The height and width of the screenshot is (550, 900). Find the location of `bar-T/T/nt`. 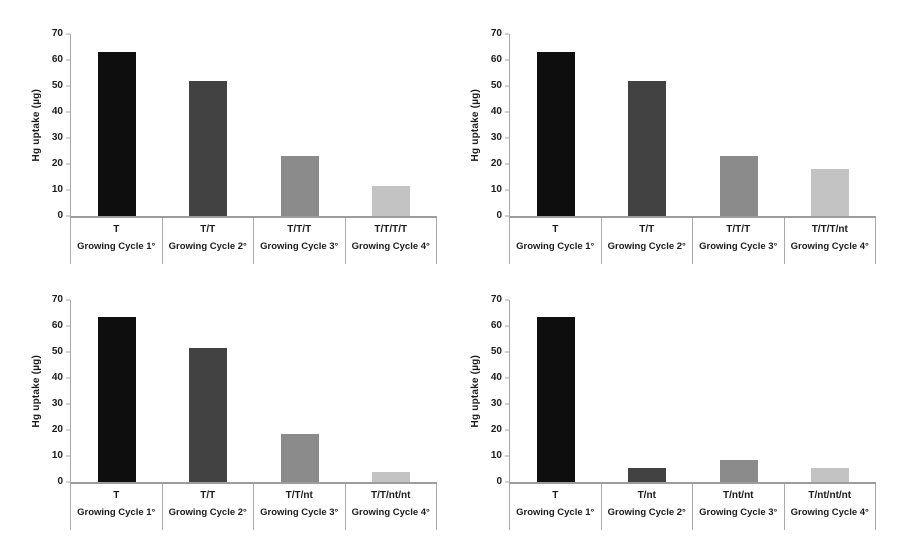

bar-T/T/nt is located at coordinates (299, 457).